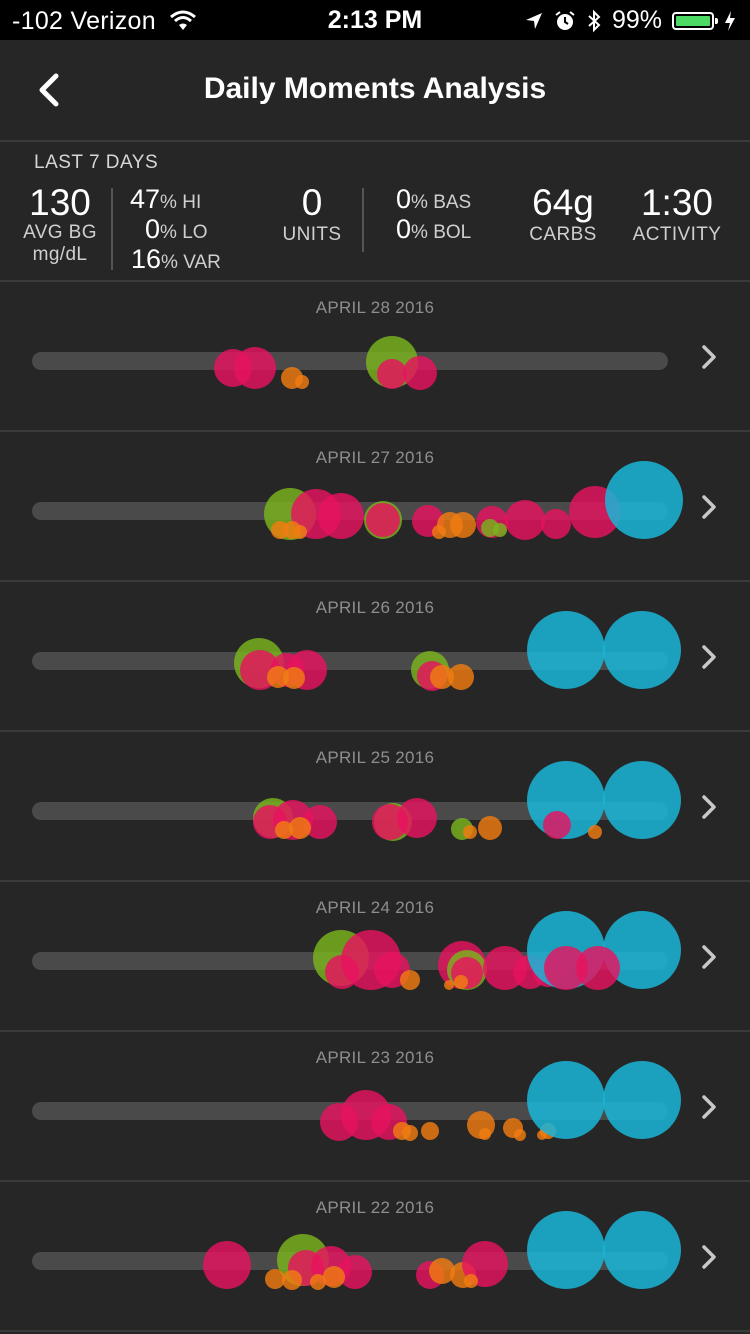 This screenshot has height=1334, width=750. What do you see at coordinates (375, 957) in the screenshot?
I see `day-row: APRIL 24 2016` at bounding box center [375, 957].